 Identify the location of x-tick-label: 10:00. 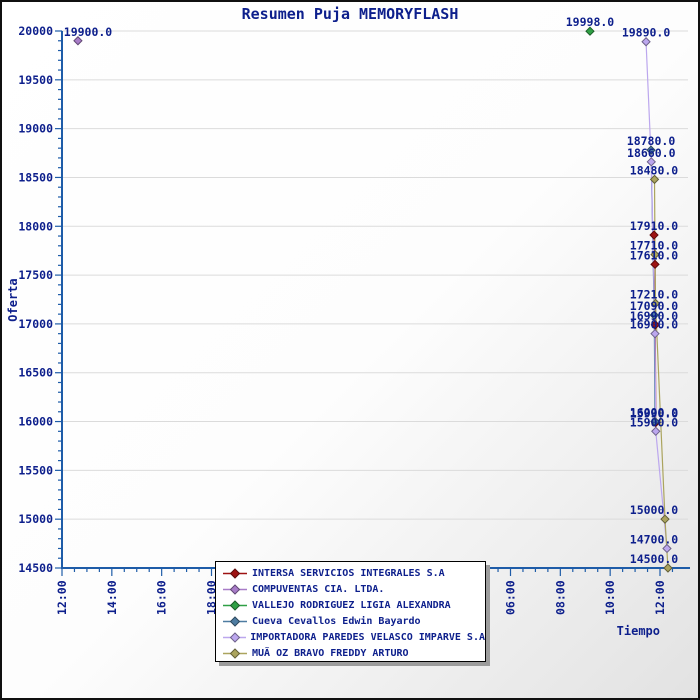
(610, 597).